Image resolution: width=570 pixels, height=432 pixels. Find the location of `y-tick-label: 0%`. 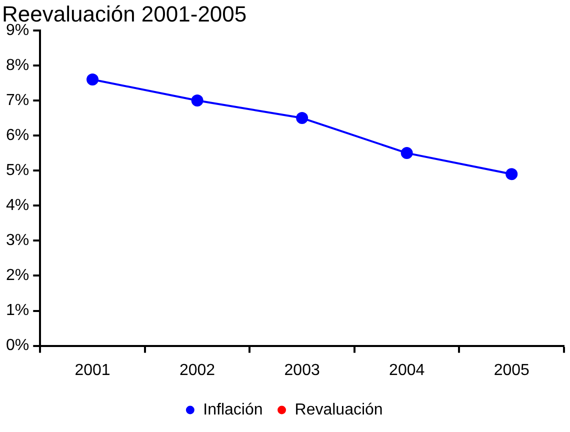

y-tick-label: 0% is located at coordinates (18, 345).